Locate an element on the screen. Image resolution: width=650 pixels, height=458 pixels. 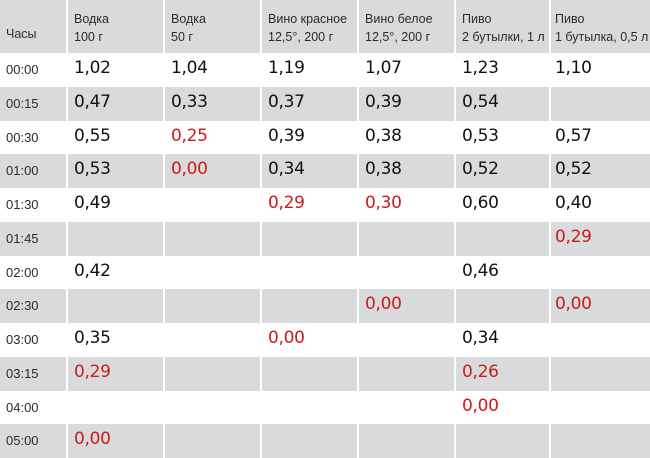
time-cell: 01:45 is located at coordinates (33, 239).